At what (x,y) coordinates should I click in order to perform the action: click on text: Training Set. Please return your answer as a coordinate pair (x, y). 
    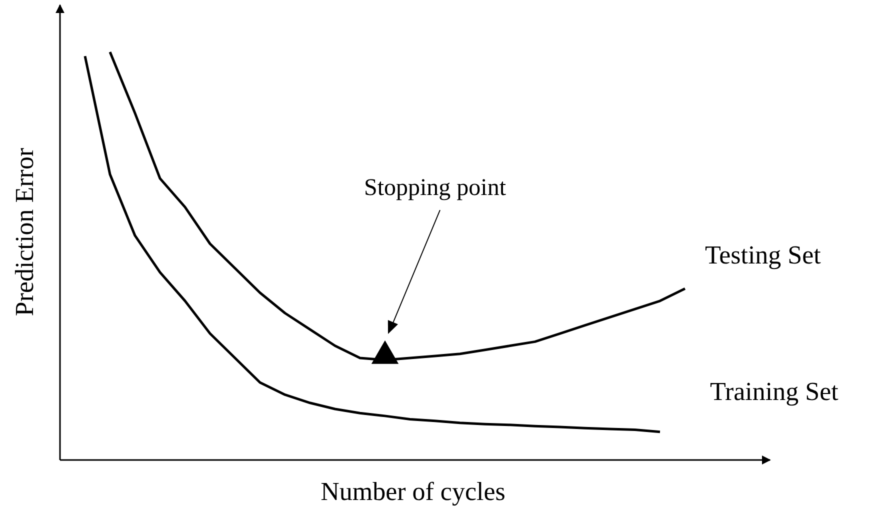
    Looking at the image, I should click on (775, 391).